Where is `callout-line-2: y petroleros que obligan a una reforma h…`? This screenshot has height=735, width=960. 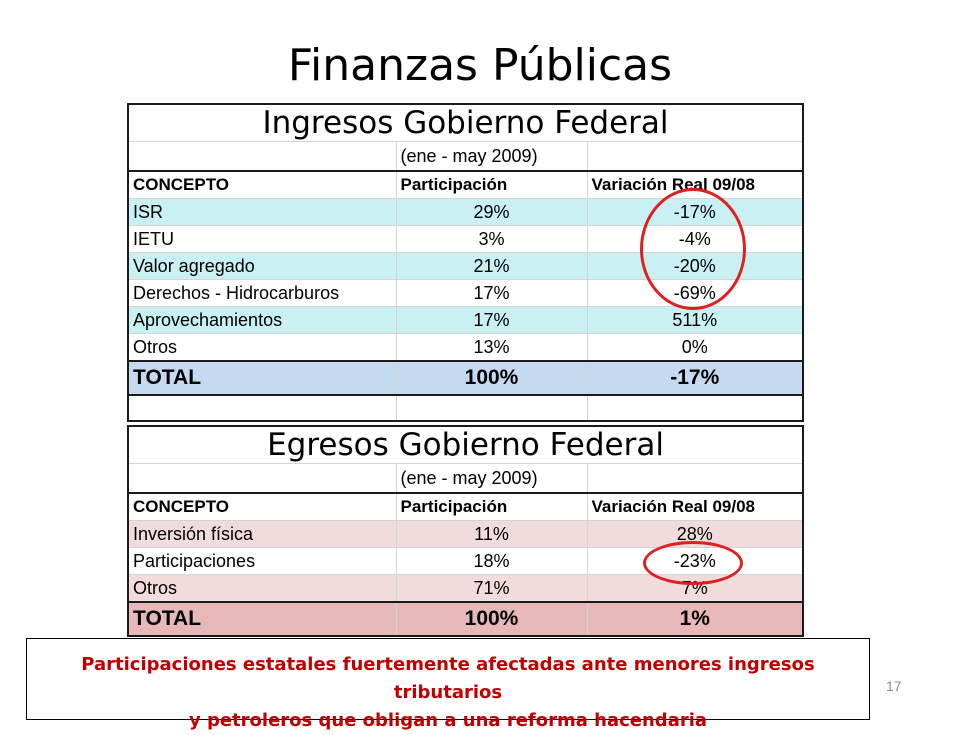 callout-line-2: y petroleros que obligan a una reforma h… is located at coordinates (448, 720).